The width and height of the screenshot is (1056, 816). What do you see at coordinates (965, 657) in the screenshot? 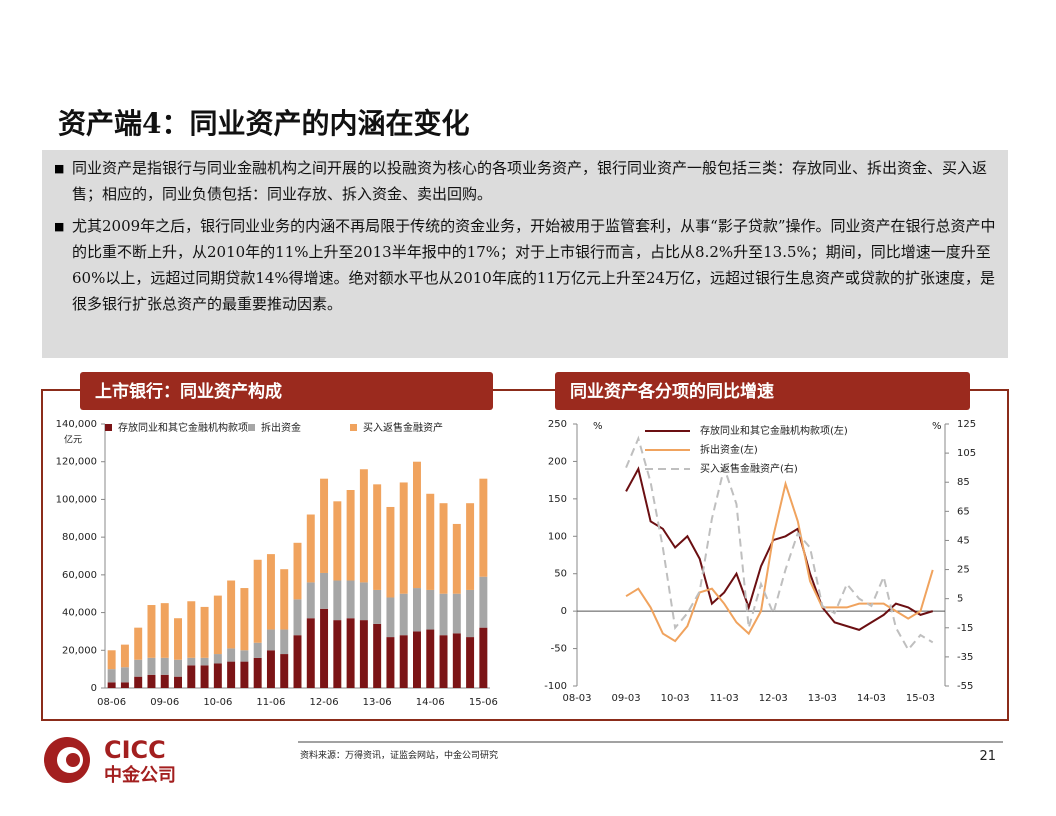
I see `y2-tick-label: -35` at bounding box center [965, 657].